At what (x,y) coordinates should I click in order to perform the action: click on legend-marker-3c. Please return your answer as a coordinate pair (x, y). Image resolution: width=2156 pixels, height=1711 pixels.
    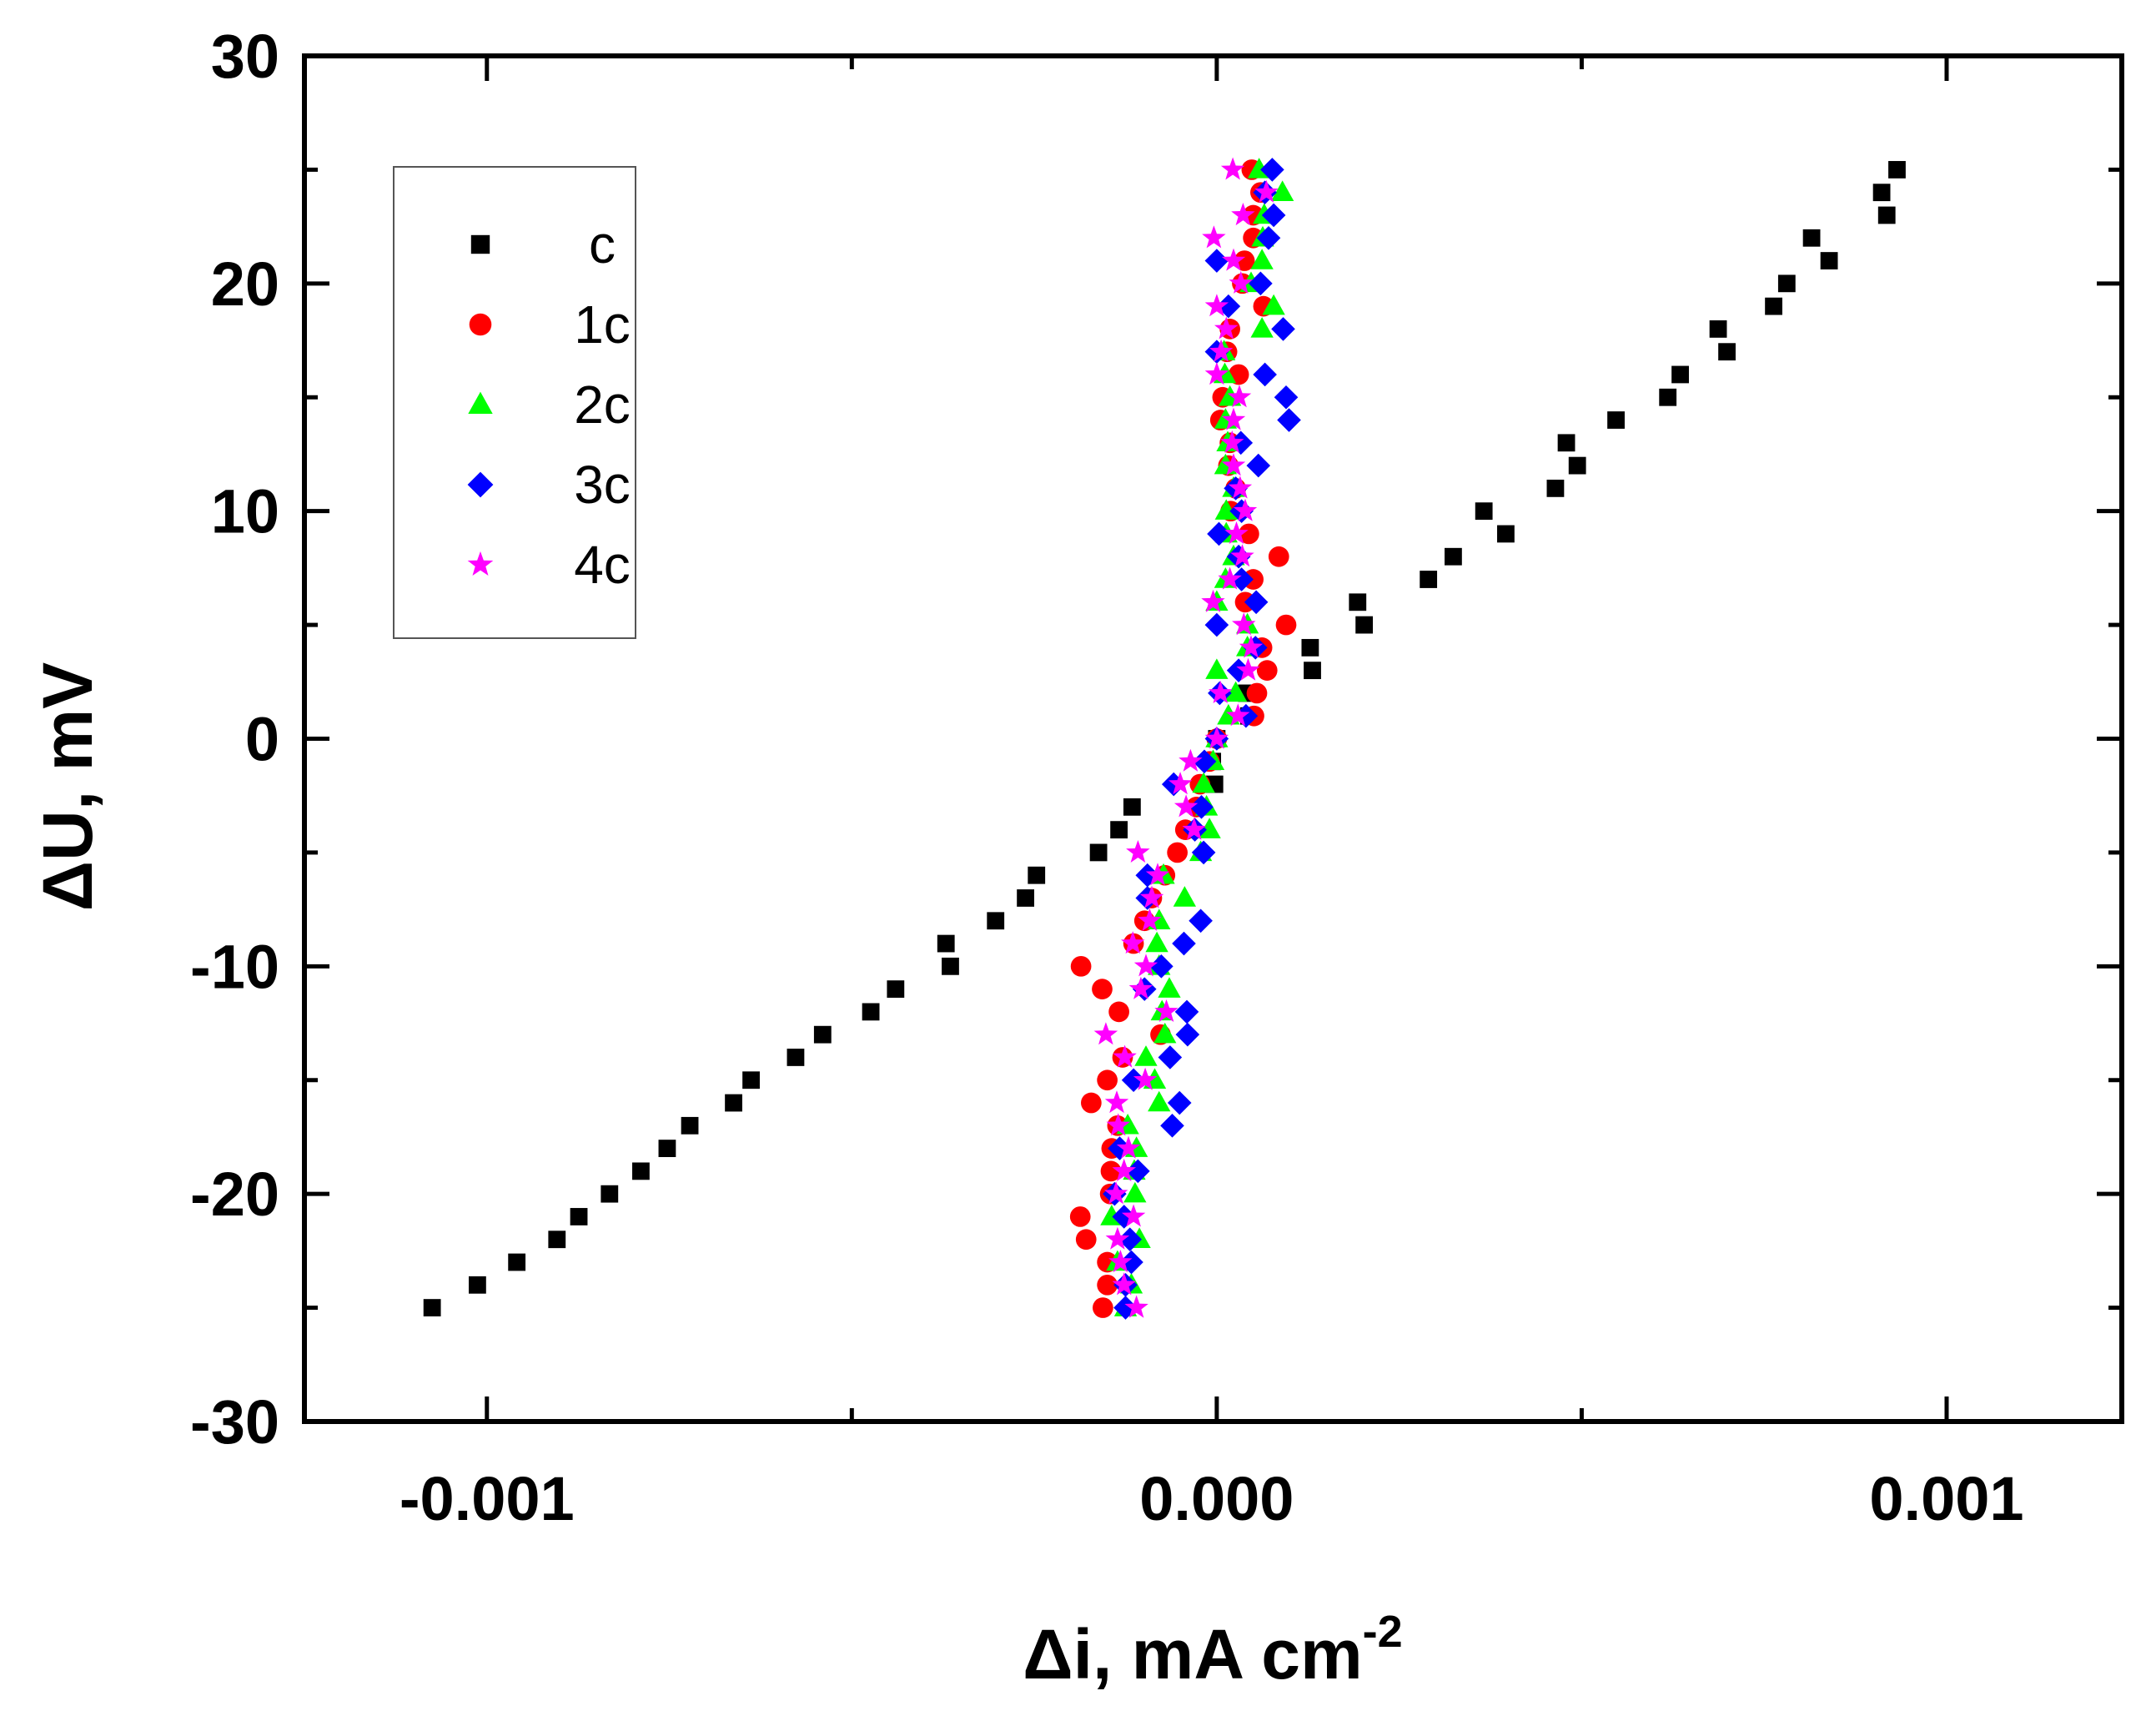
    Looking at the image, I should click on (481, 484).